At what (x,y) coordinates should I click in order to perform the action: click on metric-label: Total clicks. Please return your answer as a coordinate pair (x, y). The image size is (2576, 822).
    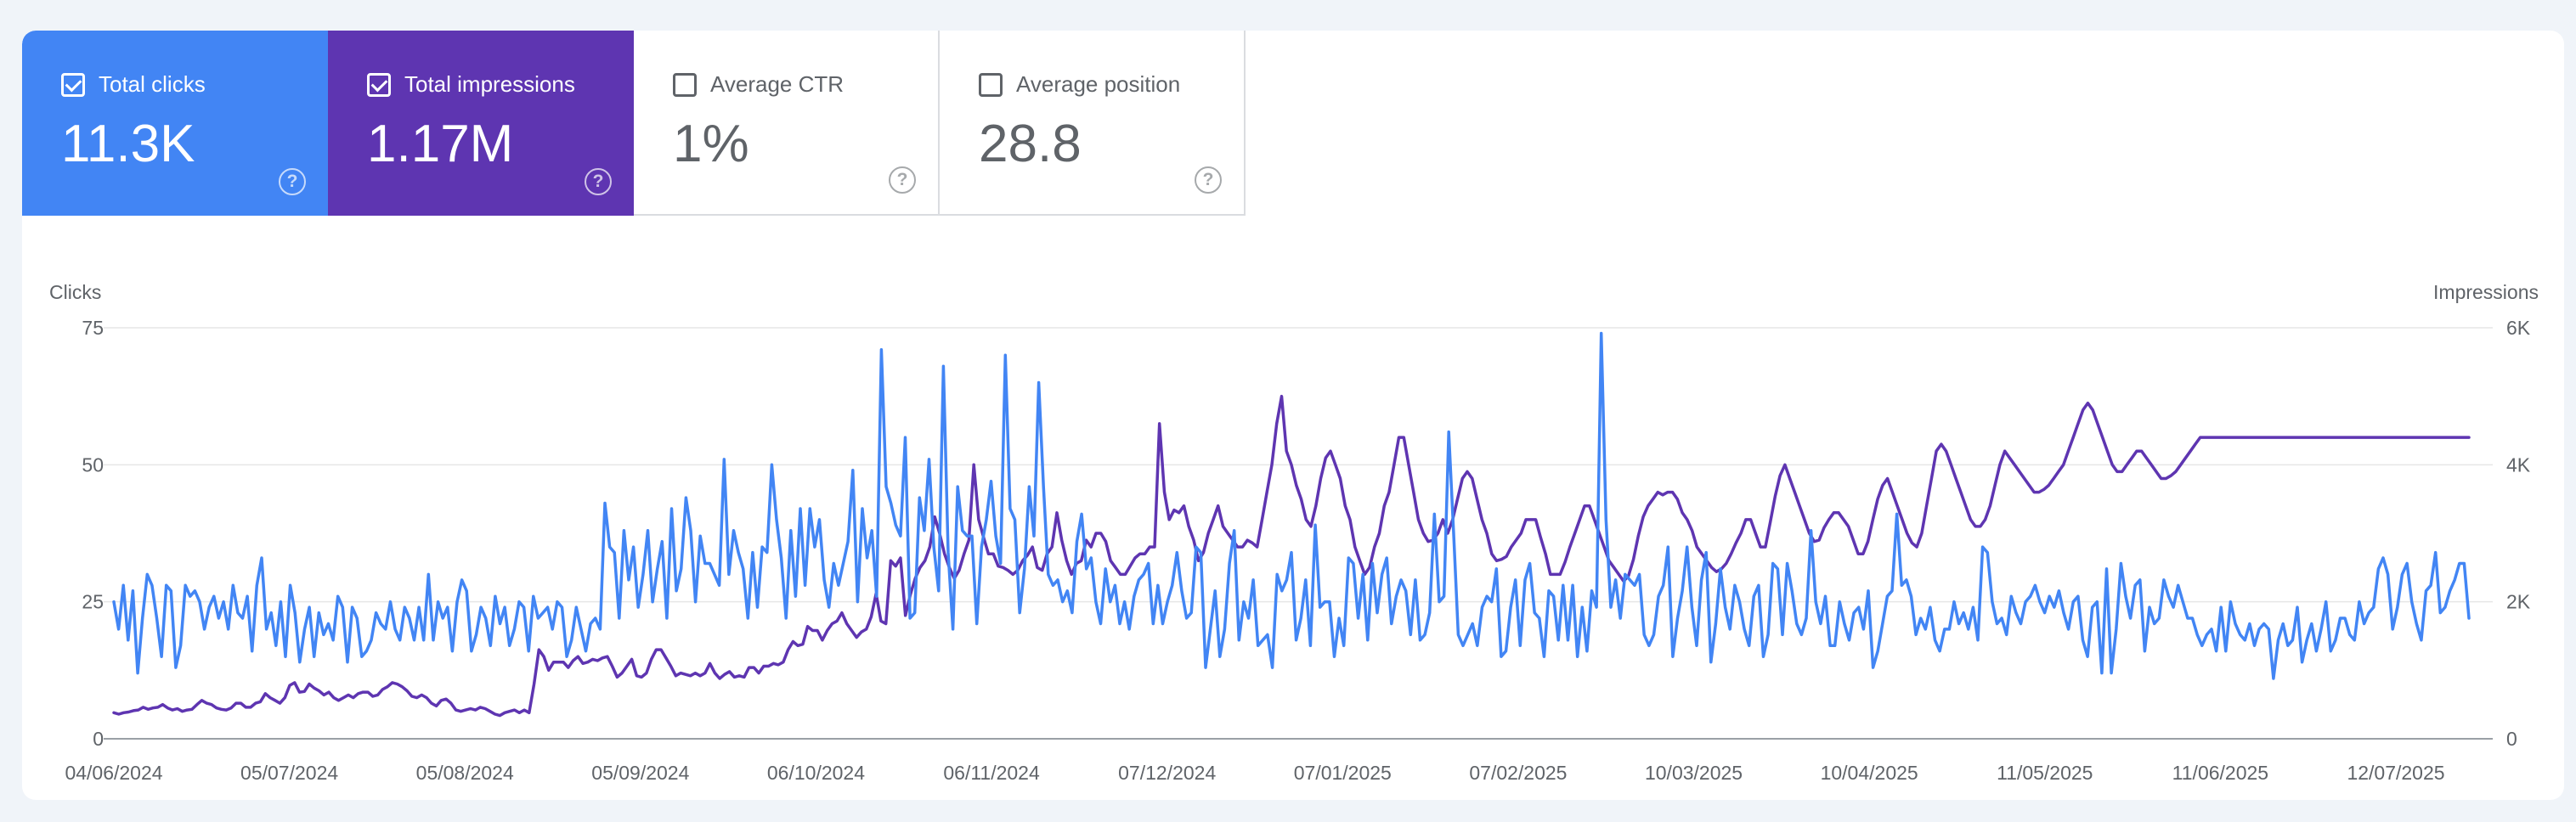
    Looking at the image, I should click on (152, 84).